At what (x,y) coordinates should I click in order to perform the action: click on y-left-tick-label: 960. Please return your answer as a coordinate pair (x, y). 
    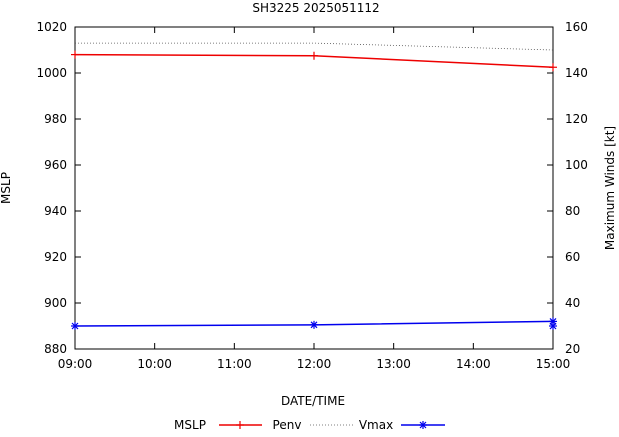
    Looking at the image, I should click on (55, 165).